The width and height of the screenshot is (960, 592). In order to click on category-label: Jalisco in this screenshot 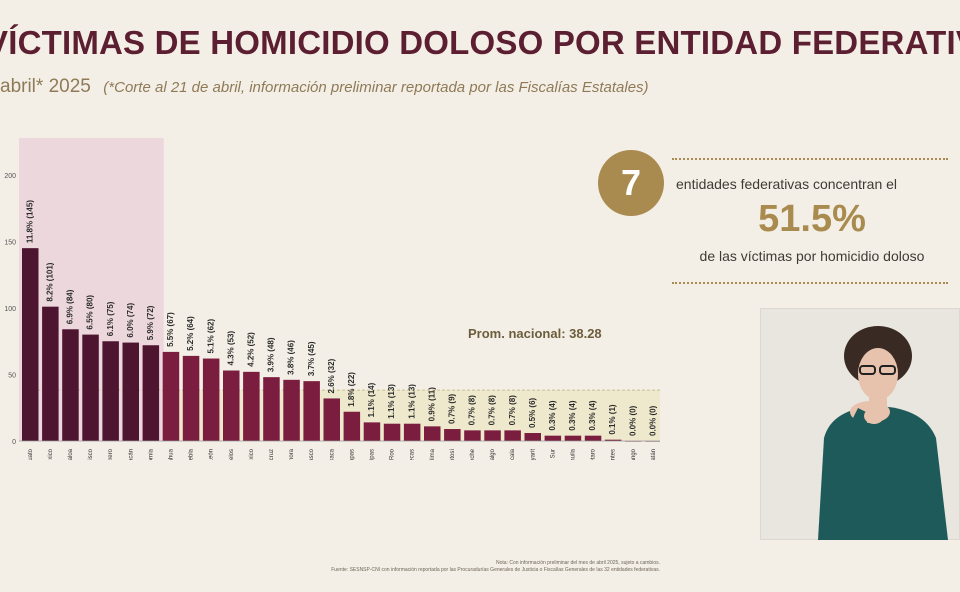, I will do `click(91, 454)`.